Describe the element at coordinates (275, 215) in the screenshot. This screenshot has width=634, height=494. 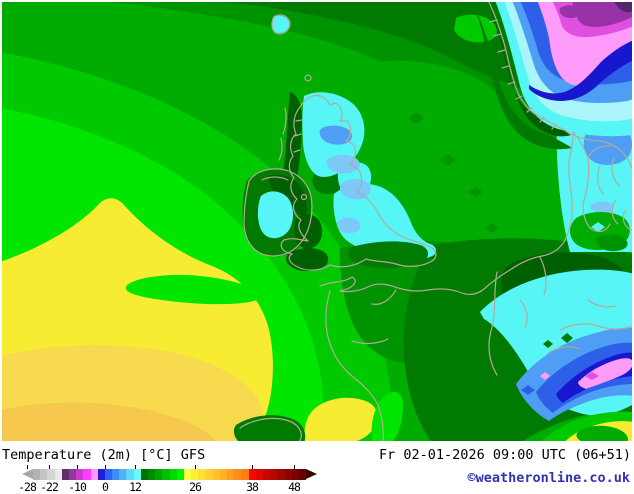
I see `temp-region-ireland-cold` at that location.